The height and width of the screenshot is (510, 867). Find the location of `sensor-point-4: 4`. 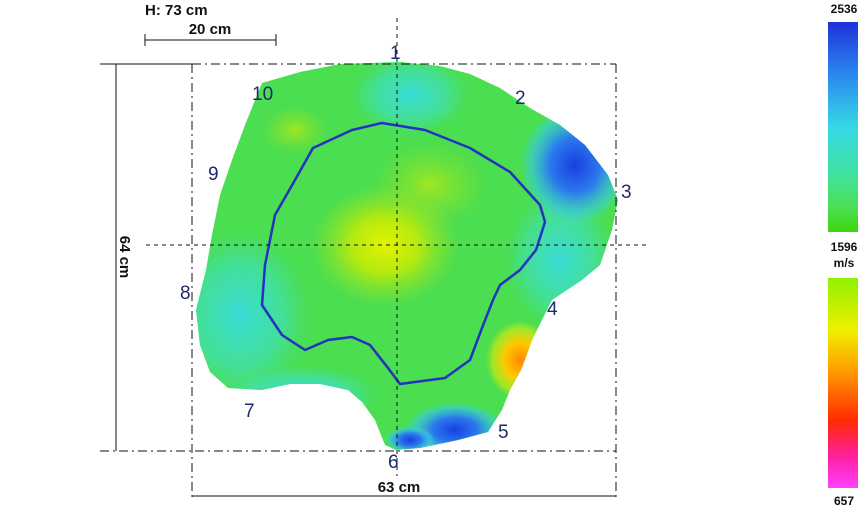

sensor-point-4: 4 is located at coordinates (552, 309).